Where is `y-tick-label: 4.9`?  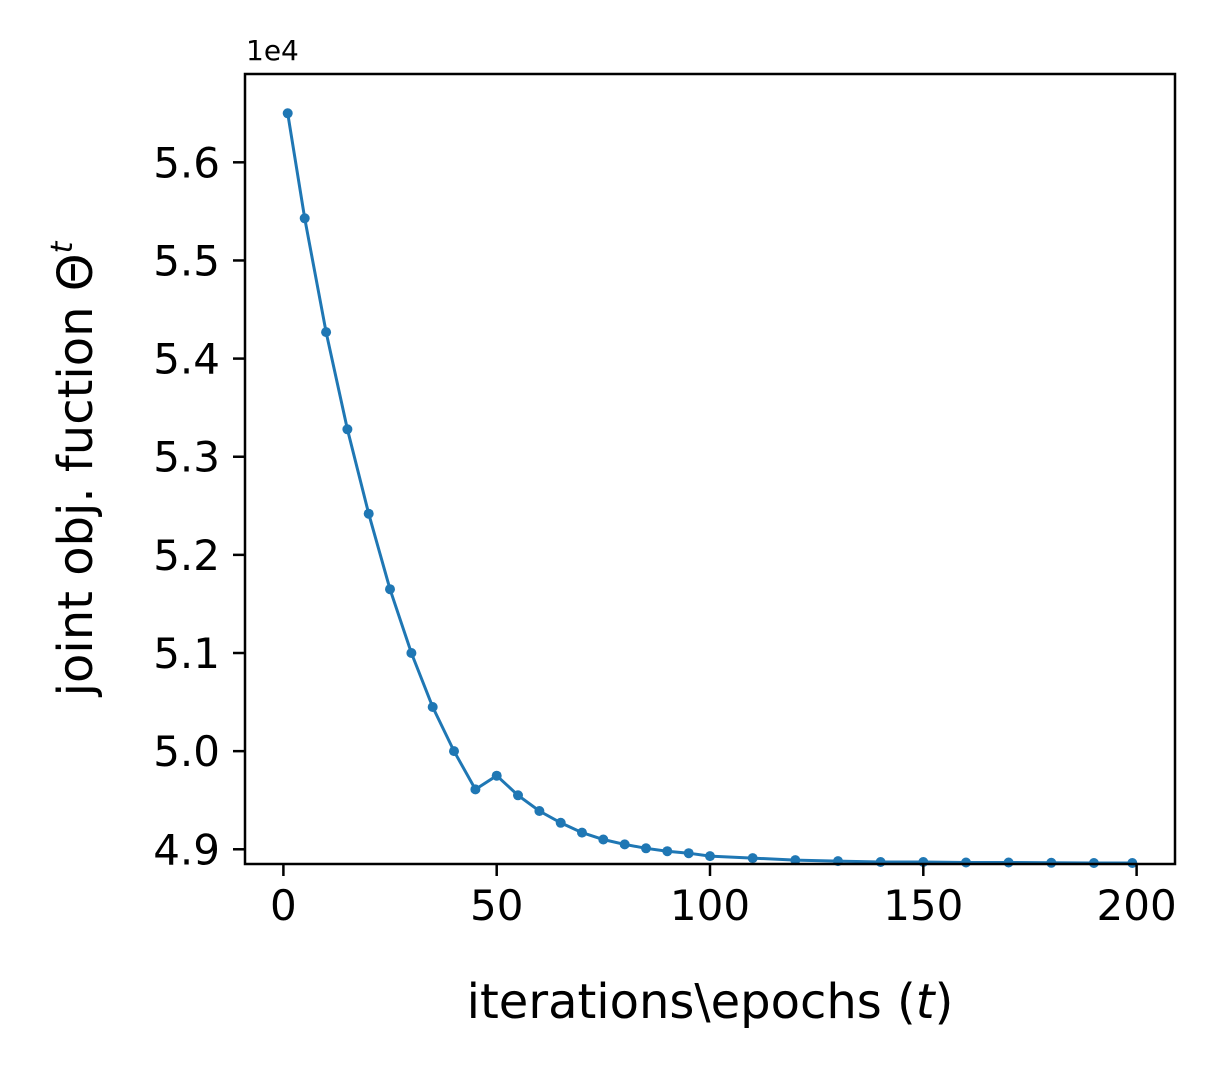 y-tick-label: 4.9 is located at coordinates (186, 849).